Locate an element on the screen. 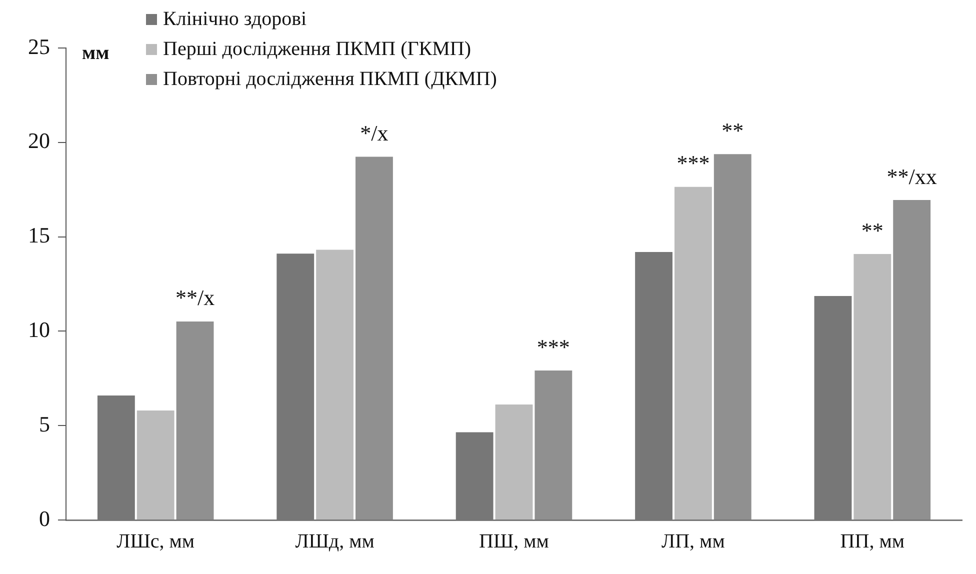 This screenshot has height=574, width=976. legend-label: Повторні дослідження ПКМП (ДКМП) is located at coordinates (330, 79).